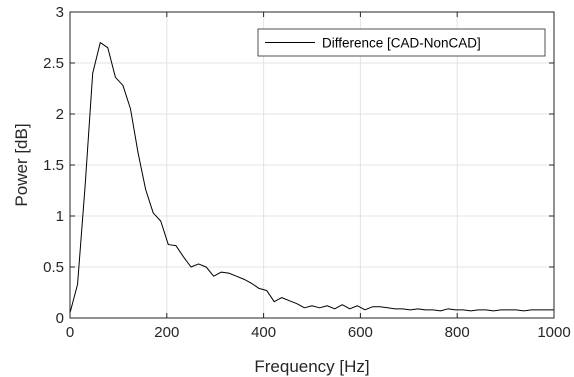  I want to click on y-tick-label: 2.5, so click(53, 63).